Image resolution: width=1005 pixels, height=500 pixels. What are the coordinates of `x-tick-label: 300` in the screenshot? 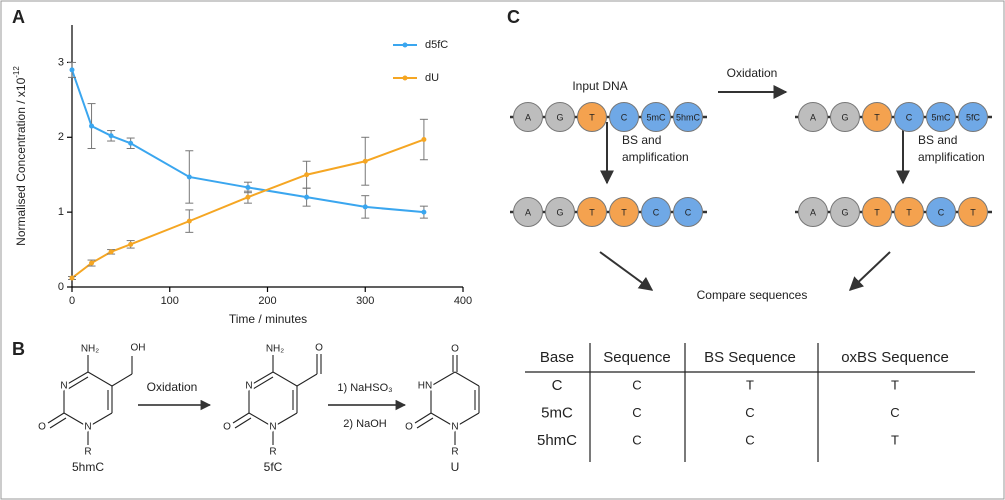 It's located at (365, 301).